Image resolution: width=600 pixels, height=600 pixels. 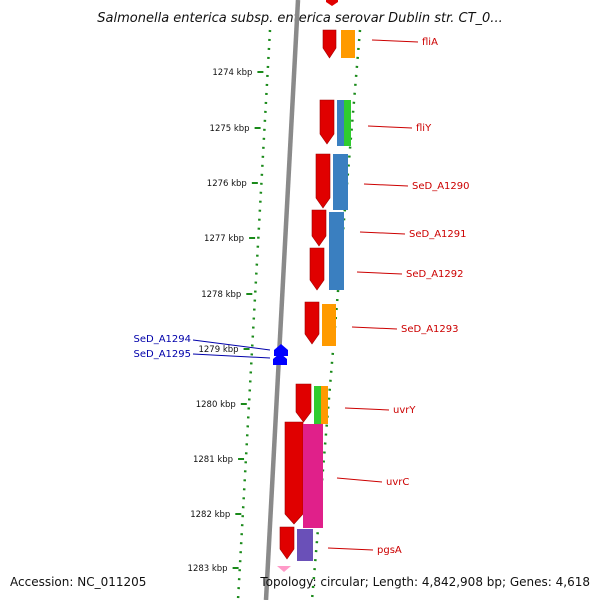 What do you see at coordinates (284, 569) in the screenshot?
I see `gene-arrow-small` at bounding box center [284, 569].